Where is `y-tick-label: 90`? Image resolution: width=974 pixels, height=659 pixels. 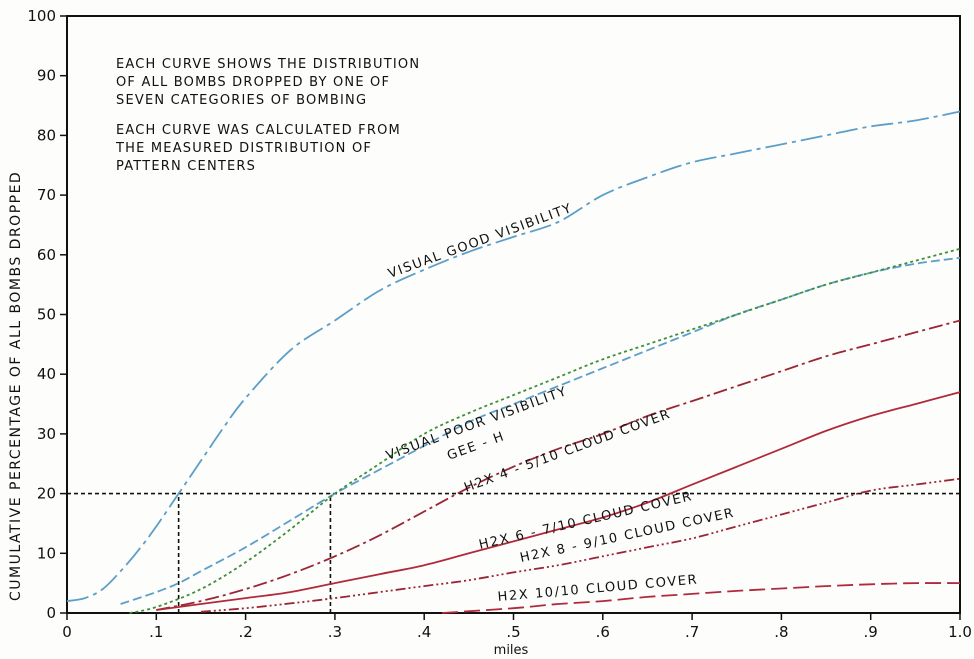
y-tick-label: 90 is located at coordinates (46, 76).